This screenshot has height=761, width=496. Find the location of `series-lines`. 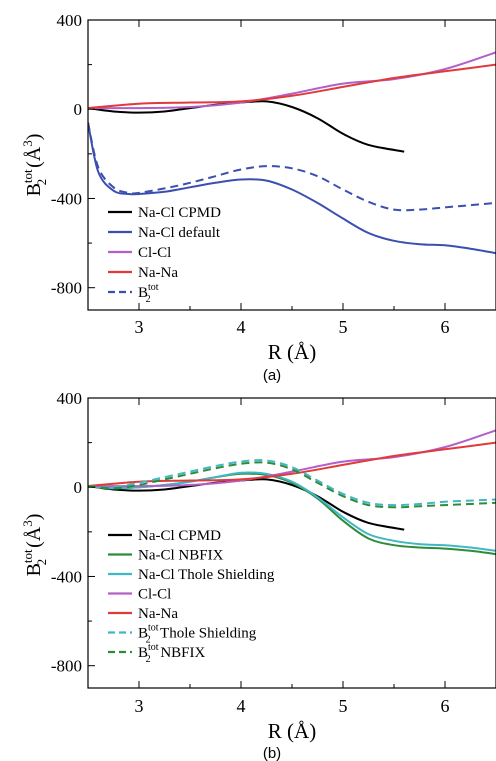

series-lines is located at coordinates (292, 492).